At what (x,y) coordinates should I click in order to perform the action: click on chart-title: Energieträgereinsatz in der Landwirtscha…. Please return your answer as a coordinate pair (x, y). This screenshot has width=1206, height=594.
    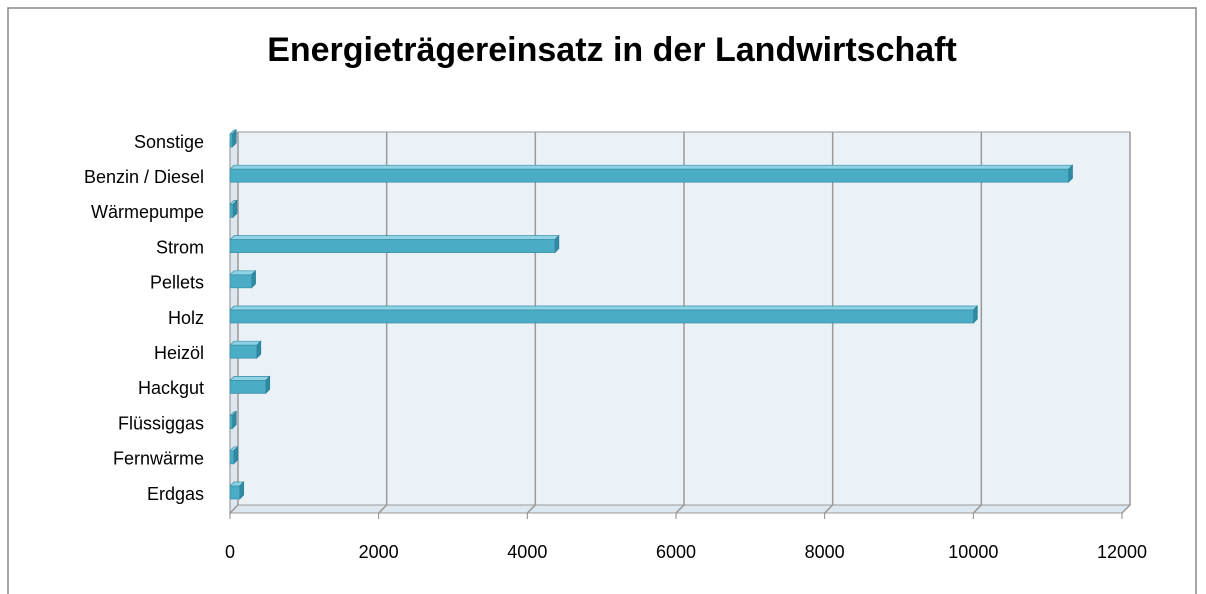
    Looking at the image, I should click on (612, 50).